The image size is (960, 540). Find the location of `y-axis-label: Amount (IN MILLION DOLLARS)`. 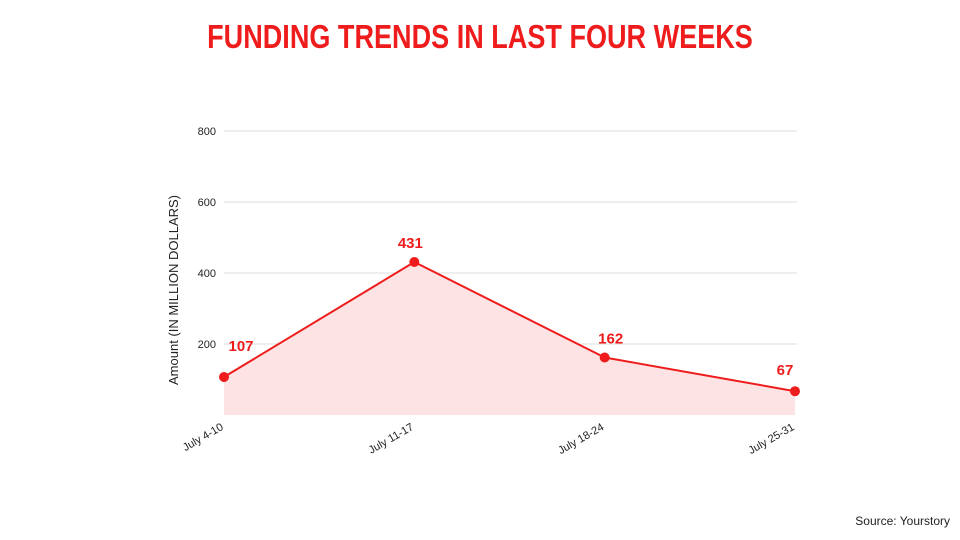

y-axis-label: Amount (IN MILLION DOLLARS) is located at coordinates (173, 290).